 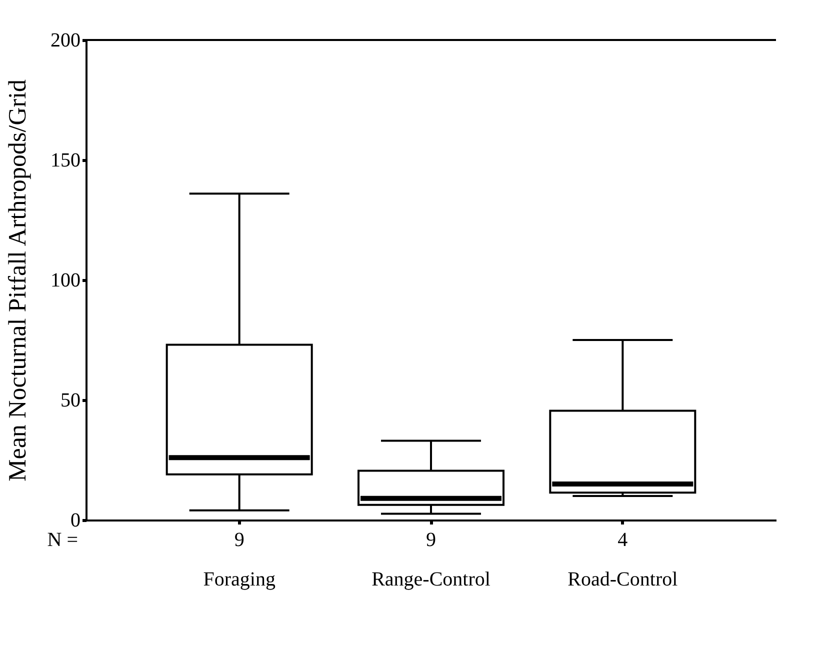 I want to click on y-tick-label: 200, so click(x=65, y=41).